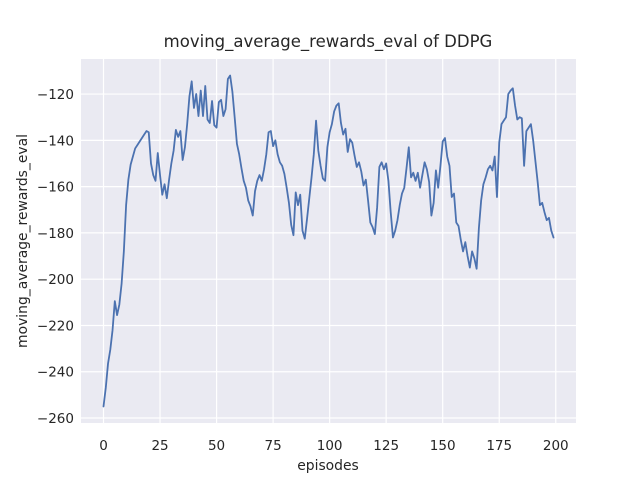 This screenshot has height=480, width=640. Describe the element at coordinates (556, 446) in the screenshot. I see `x-tick-label: 200` at that location.